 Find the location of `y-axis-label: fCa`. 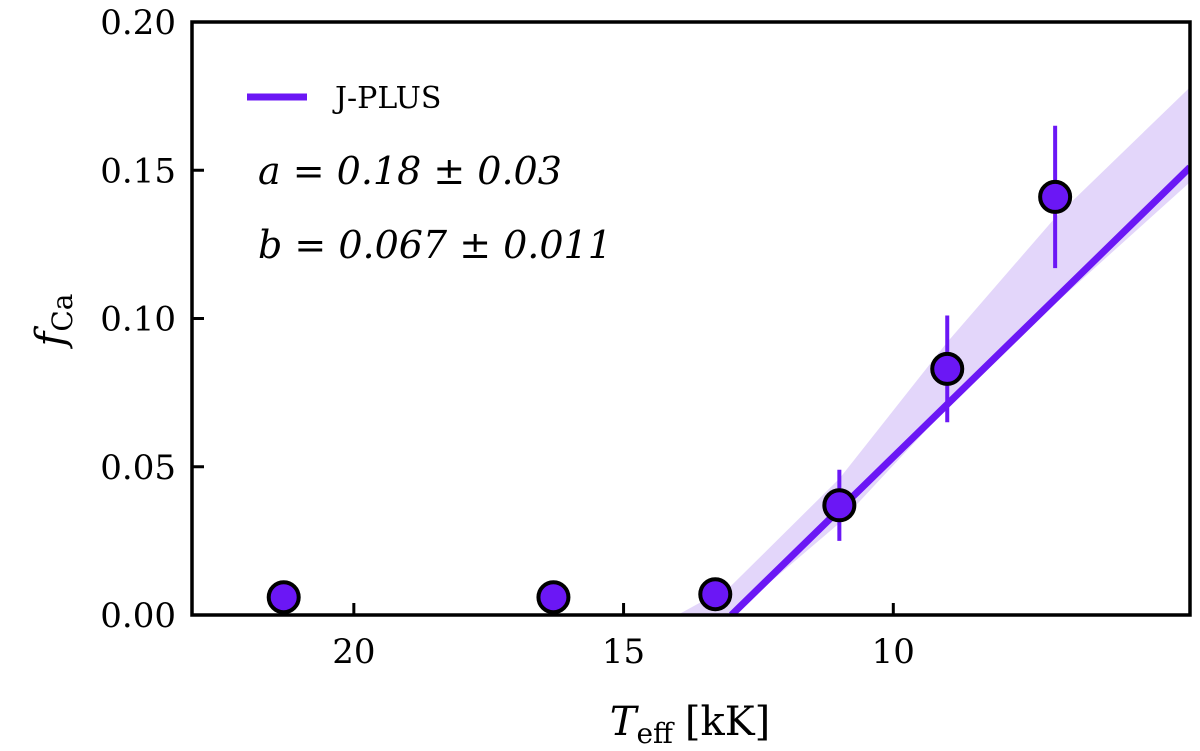

y-axis-label: fCa is located at coordinates (53, 322).